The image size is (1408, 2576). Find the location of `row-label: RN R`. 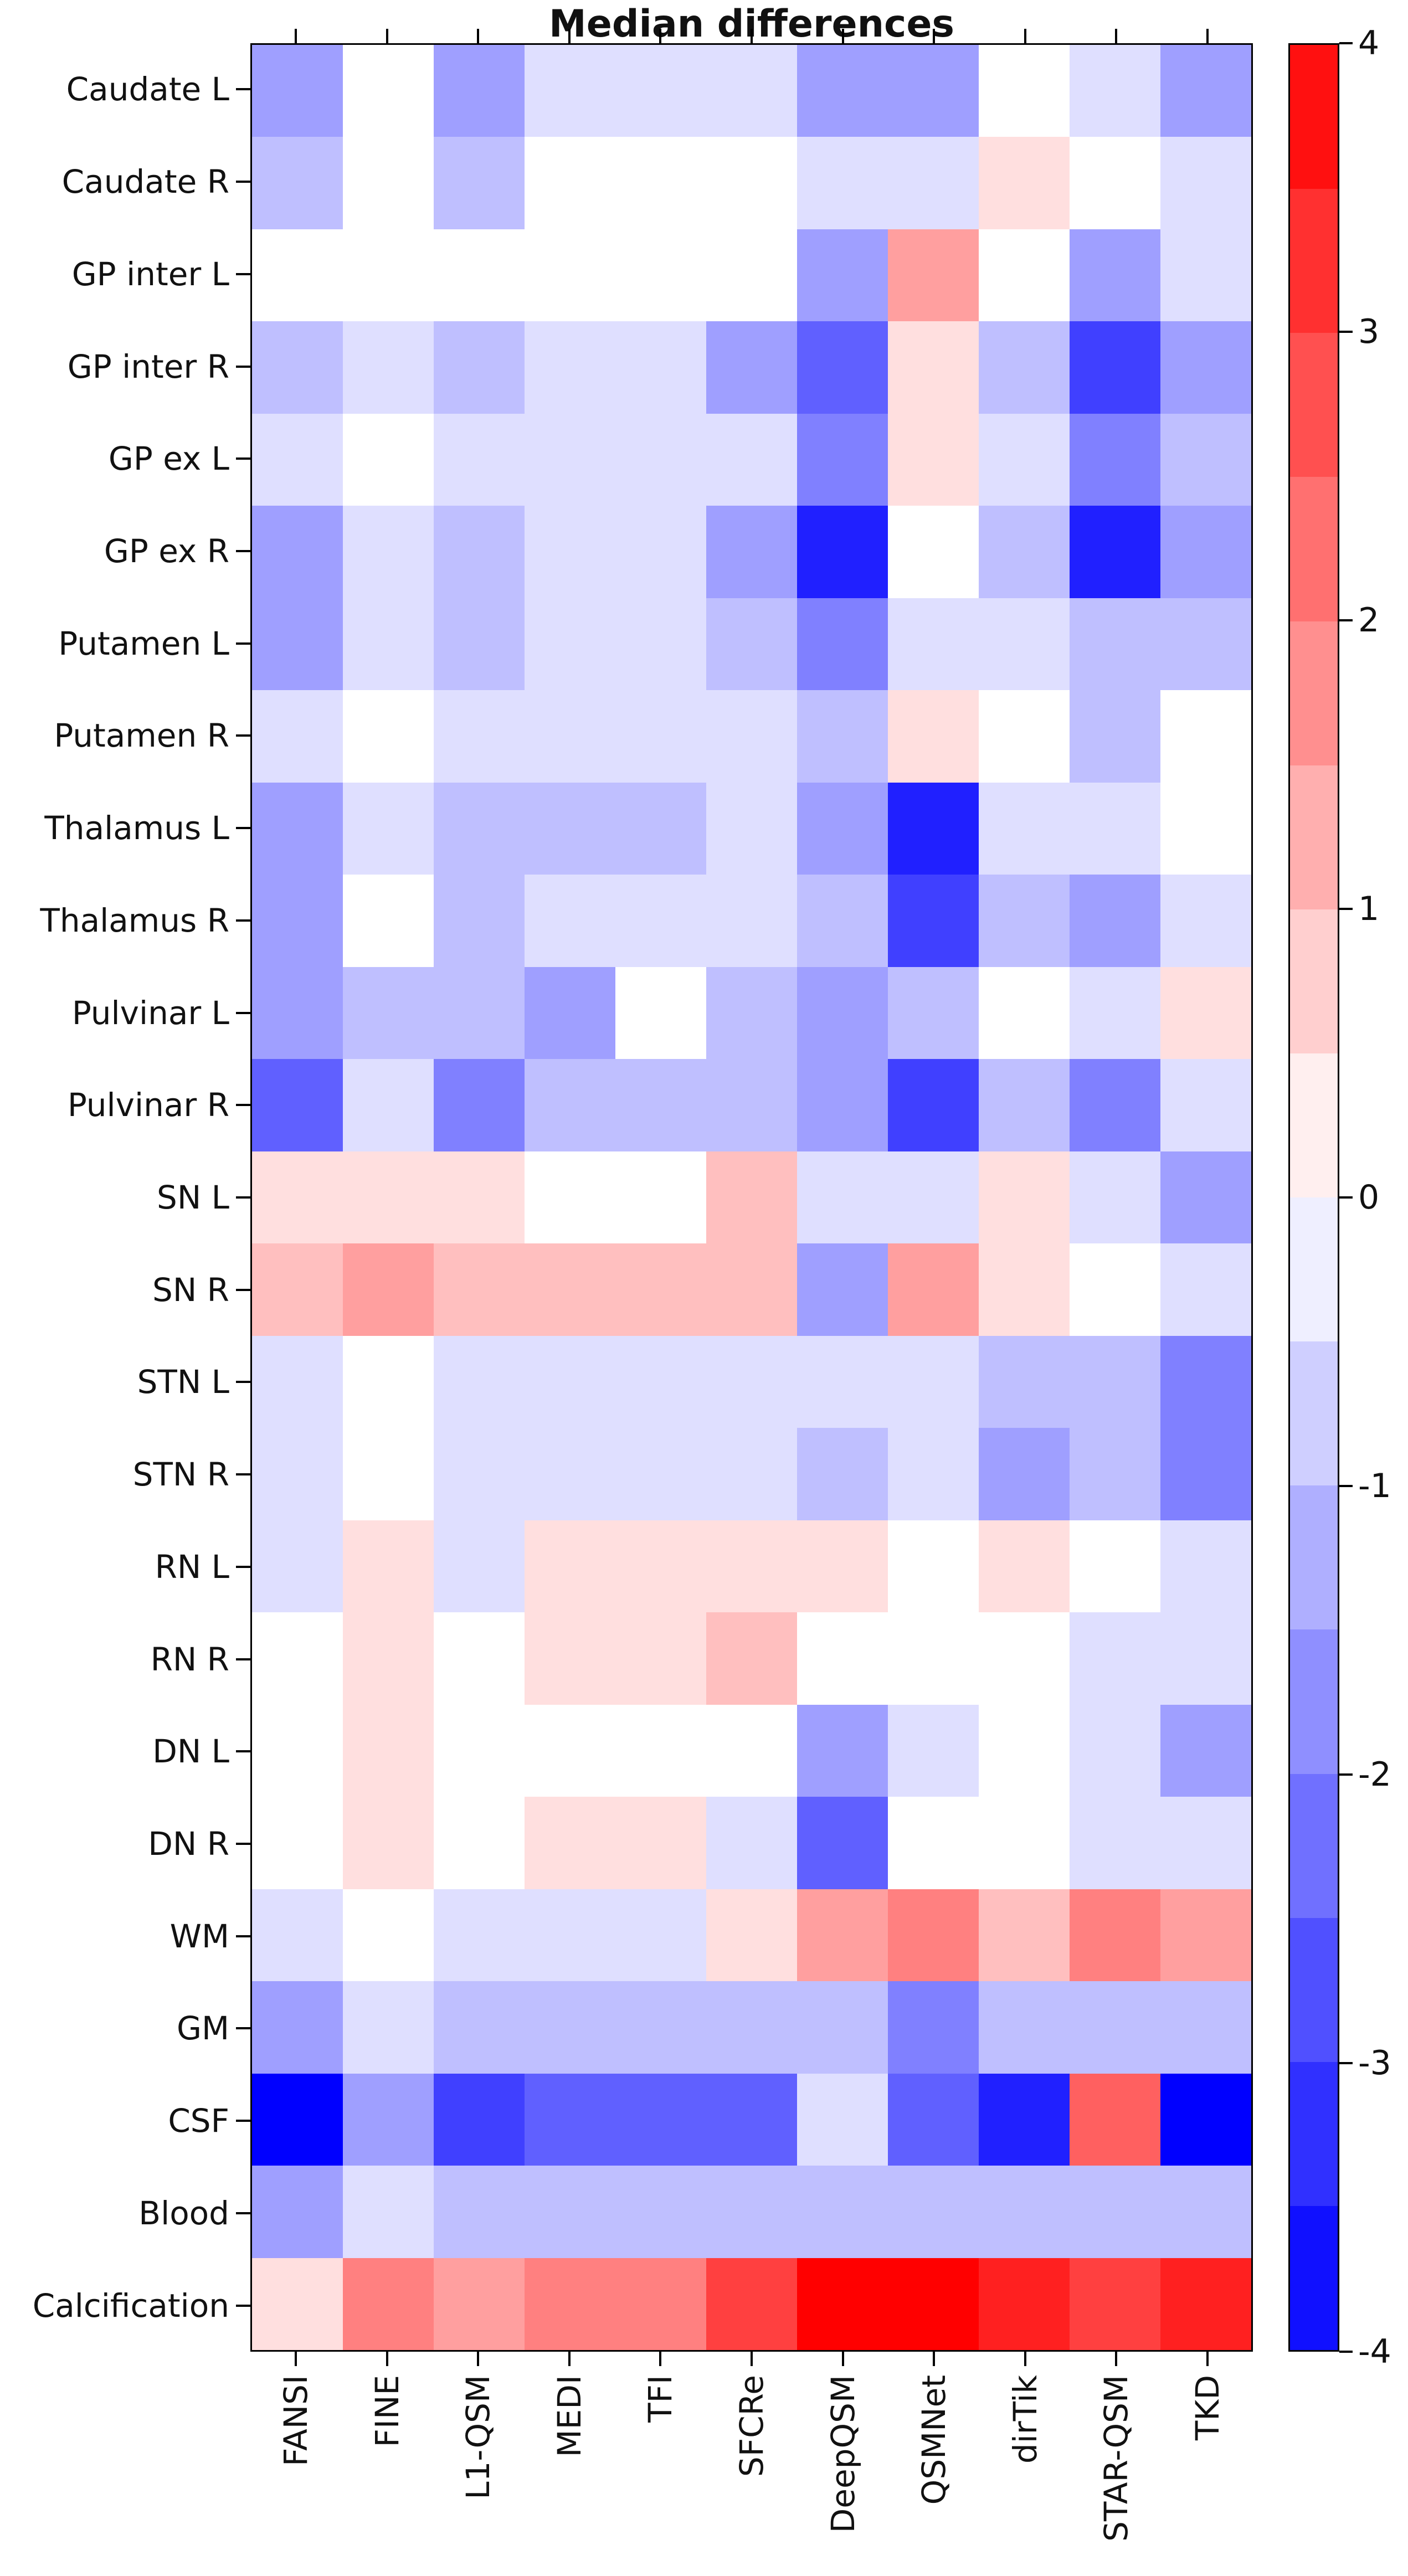

row-label: RN R is located at coordinates (190, 1659).